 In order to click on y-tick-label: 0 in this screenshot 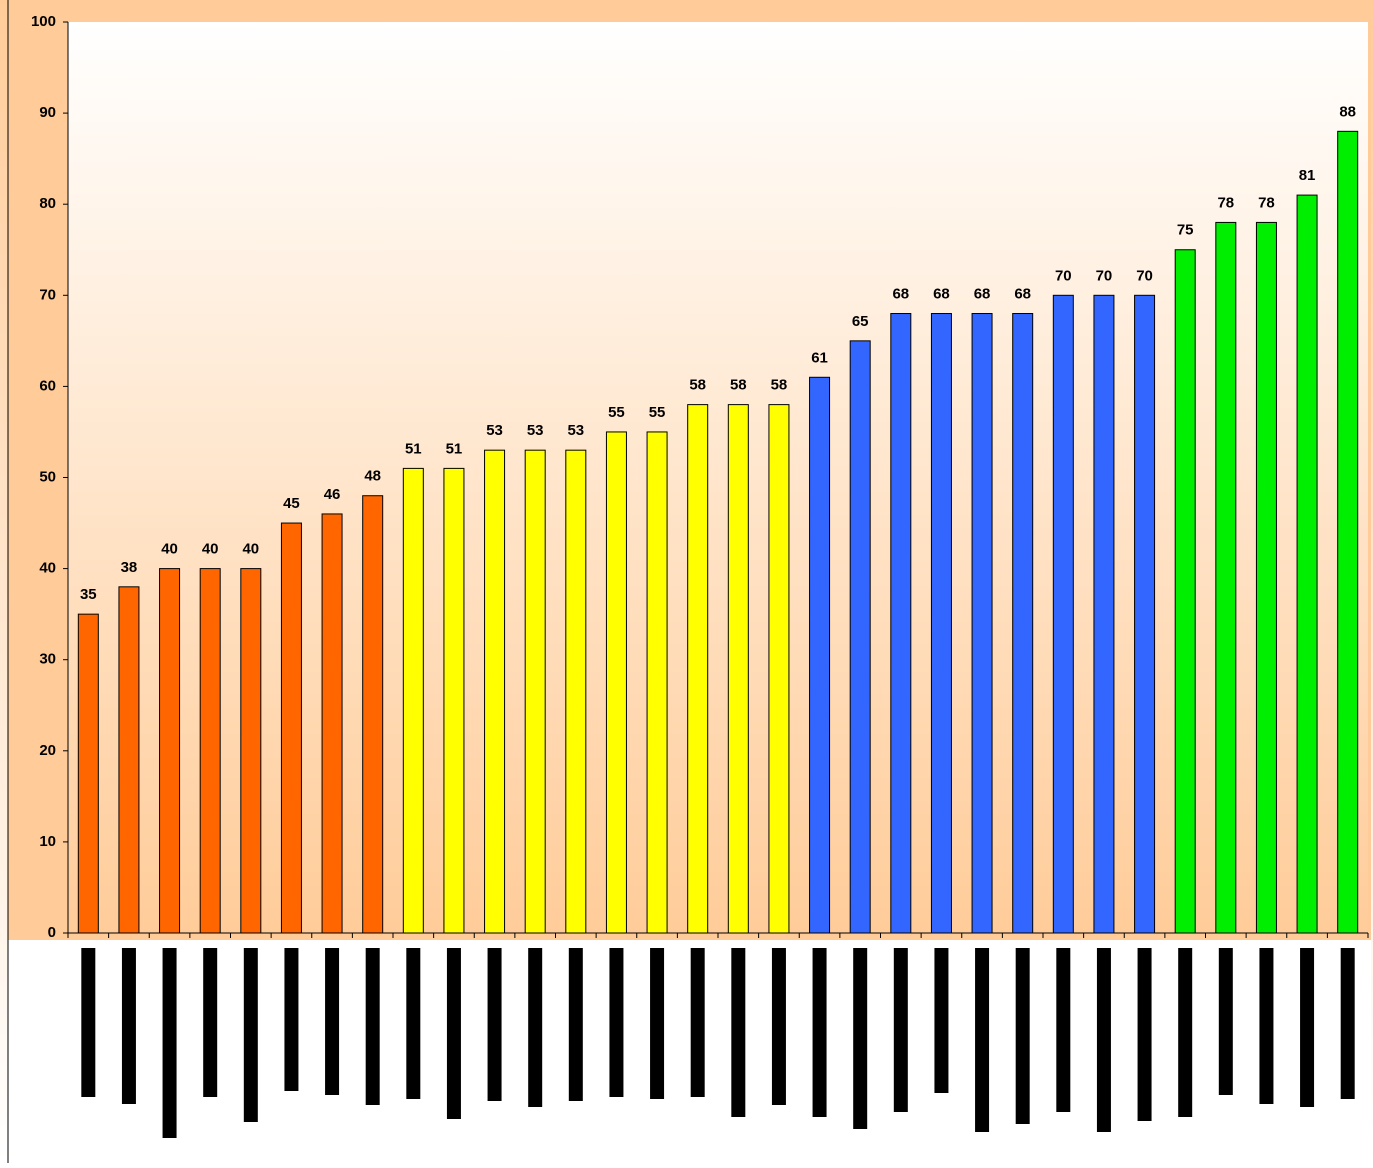, I will do `click(52, 932)`.